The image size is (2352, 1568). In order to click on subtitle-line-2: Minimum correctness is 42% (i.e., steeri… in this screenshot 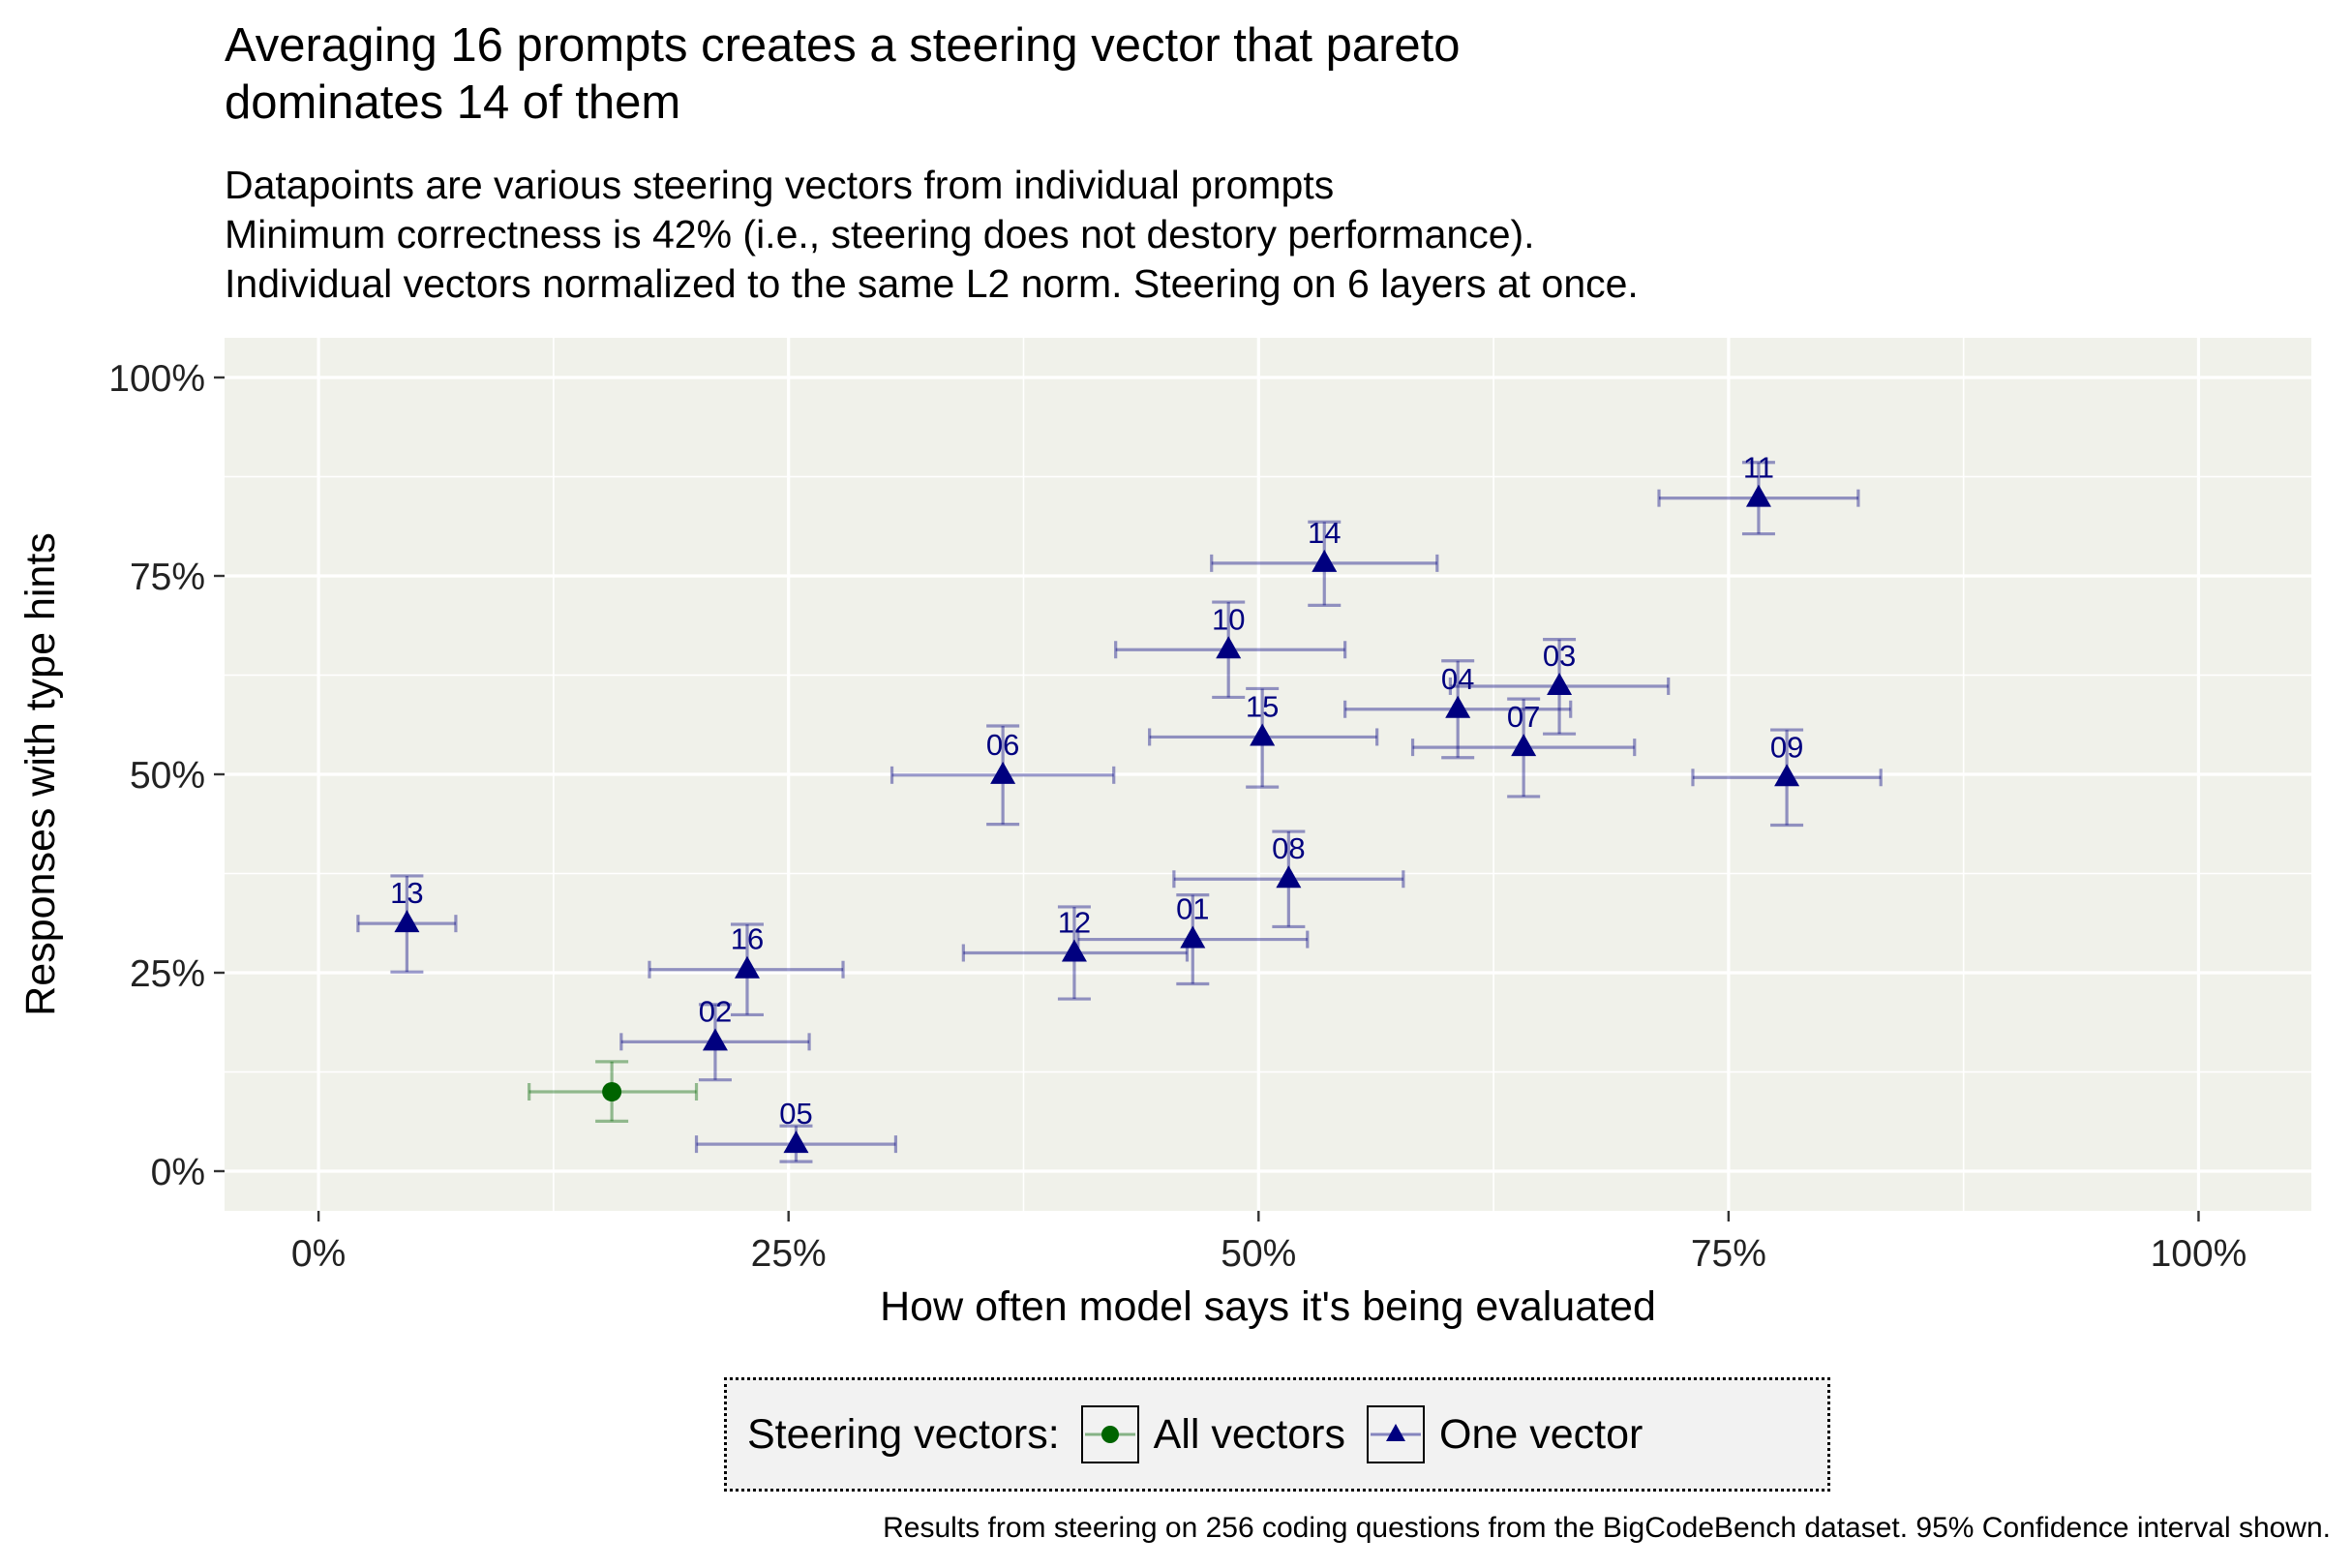, I will do `click(880, 234)`.